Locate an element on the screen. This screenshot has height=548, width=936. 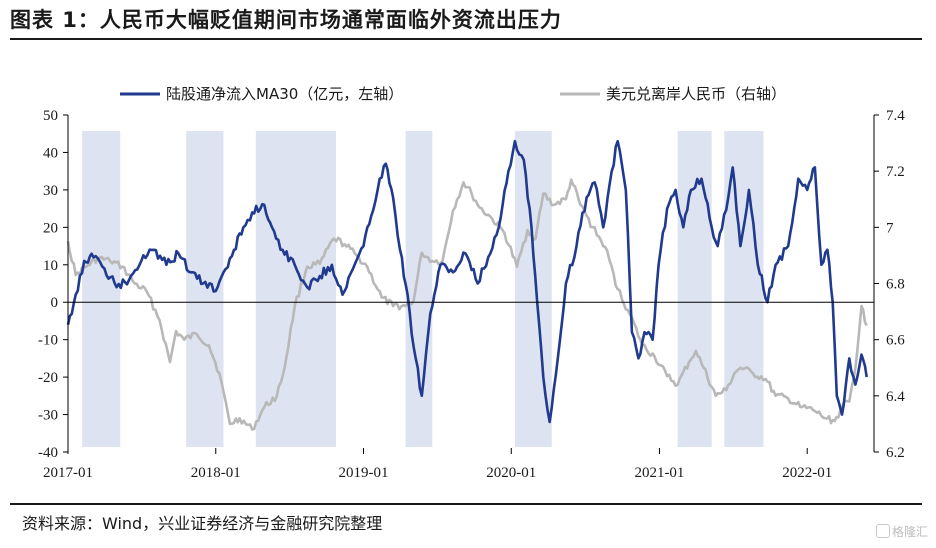
y-left-tick-label: 20 is located at coordinates (50, 228).